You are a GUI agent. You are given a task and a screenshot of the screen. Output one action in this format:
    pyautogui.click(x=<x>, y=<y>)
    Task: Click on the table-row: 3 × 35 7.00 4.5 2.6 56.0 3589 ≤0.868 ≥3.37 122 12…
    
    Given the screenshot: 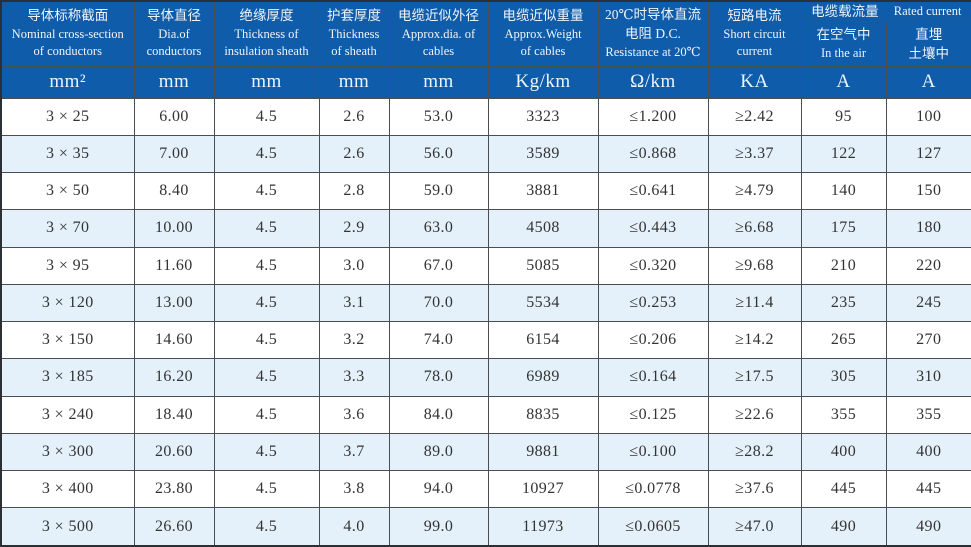 What is the action you would take?
    pyautogui.click(x=485, y=154)
    